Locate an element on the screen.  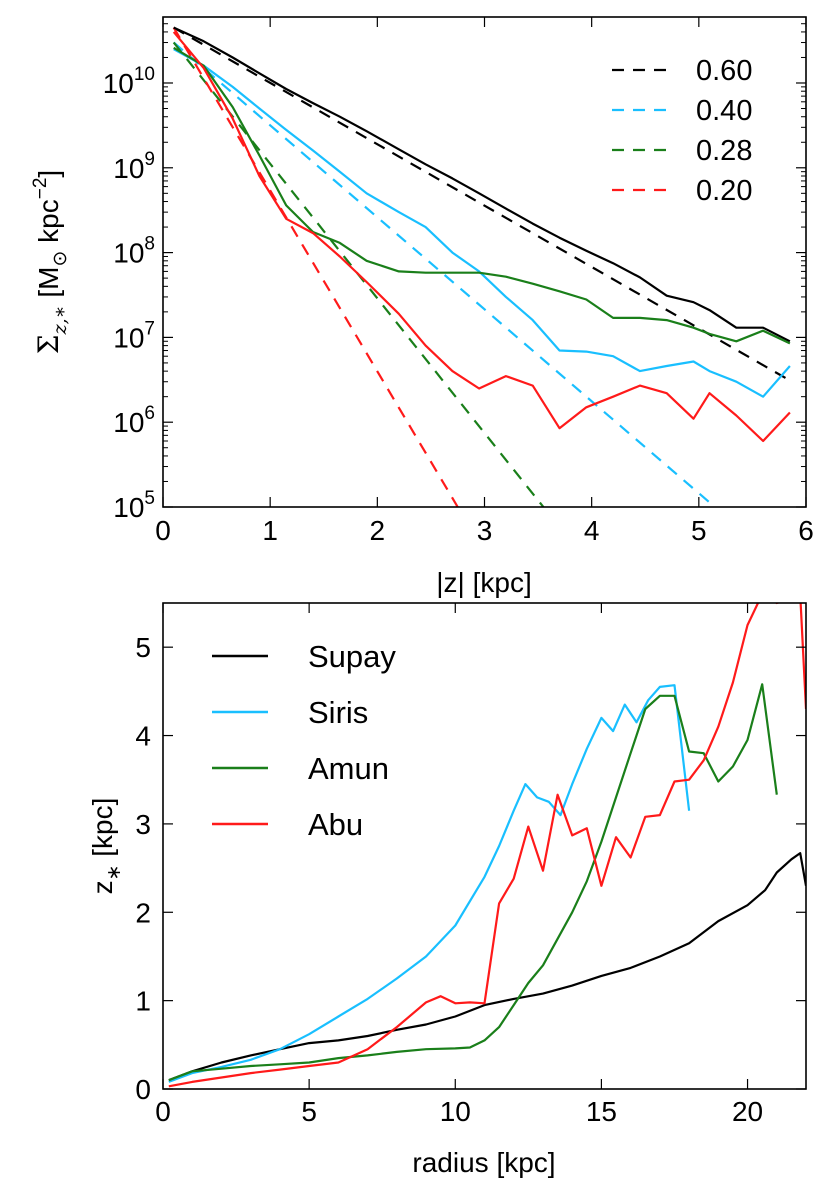
y-tick-label: 0 is located at coordinates (143, 1089).